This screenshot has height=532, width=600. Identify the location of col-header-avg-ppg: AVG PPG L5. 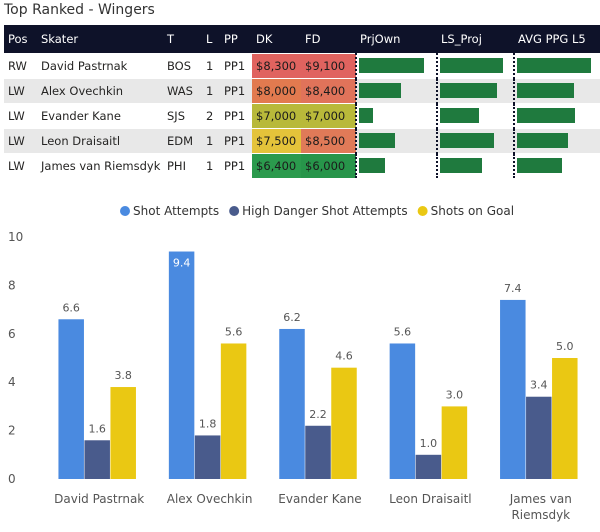
(557, 39).